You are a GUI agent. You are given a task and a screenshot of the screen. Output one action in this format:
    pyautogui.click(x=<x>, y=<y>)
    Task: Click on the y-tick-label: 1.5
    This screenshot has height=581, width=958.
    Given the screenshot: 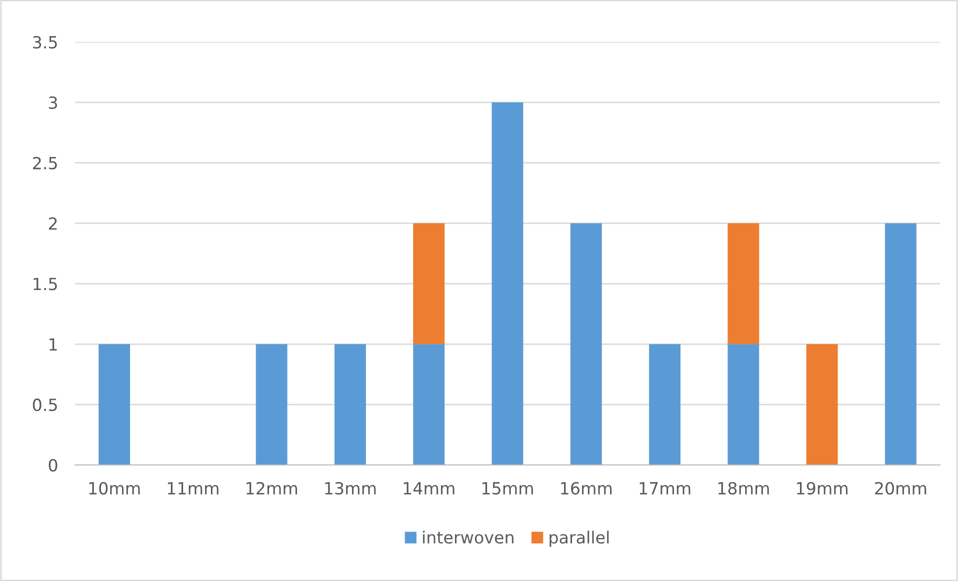 What is the action you would take?
    pyautogui.click(x=45, y=284)
    